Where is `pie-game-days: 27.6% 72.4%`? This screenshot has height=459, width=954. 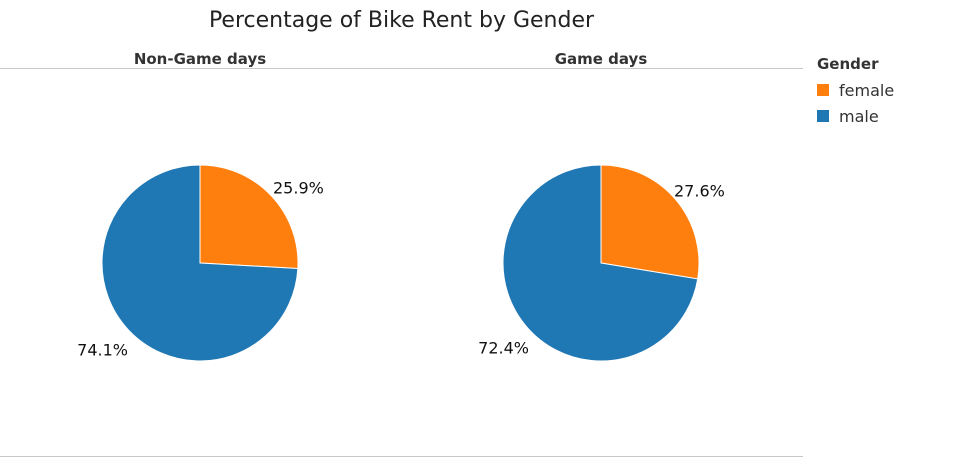 pie-game-days: 27.6% 72.4% is located at coordinates (601, 263).